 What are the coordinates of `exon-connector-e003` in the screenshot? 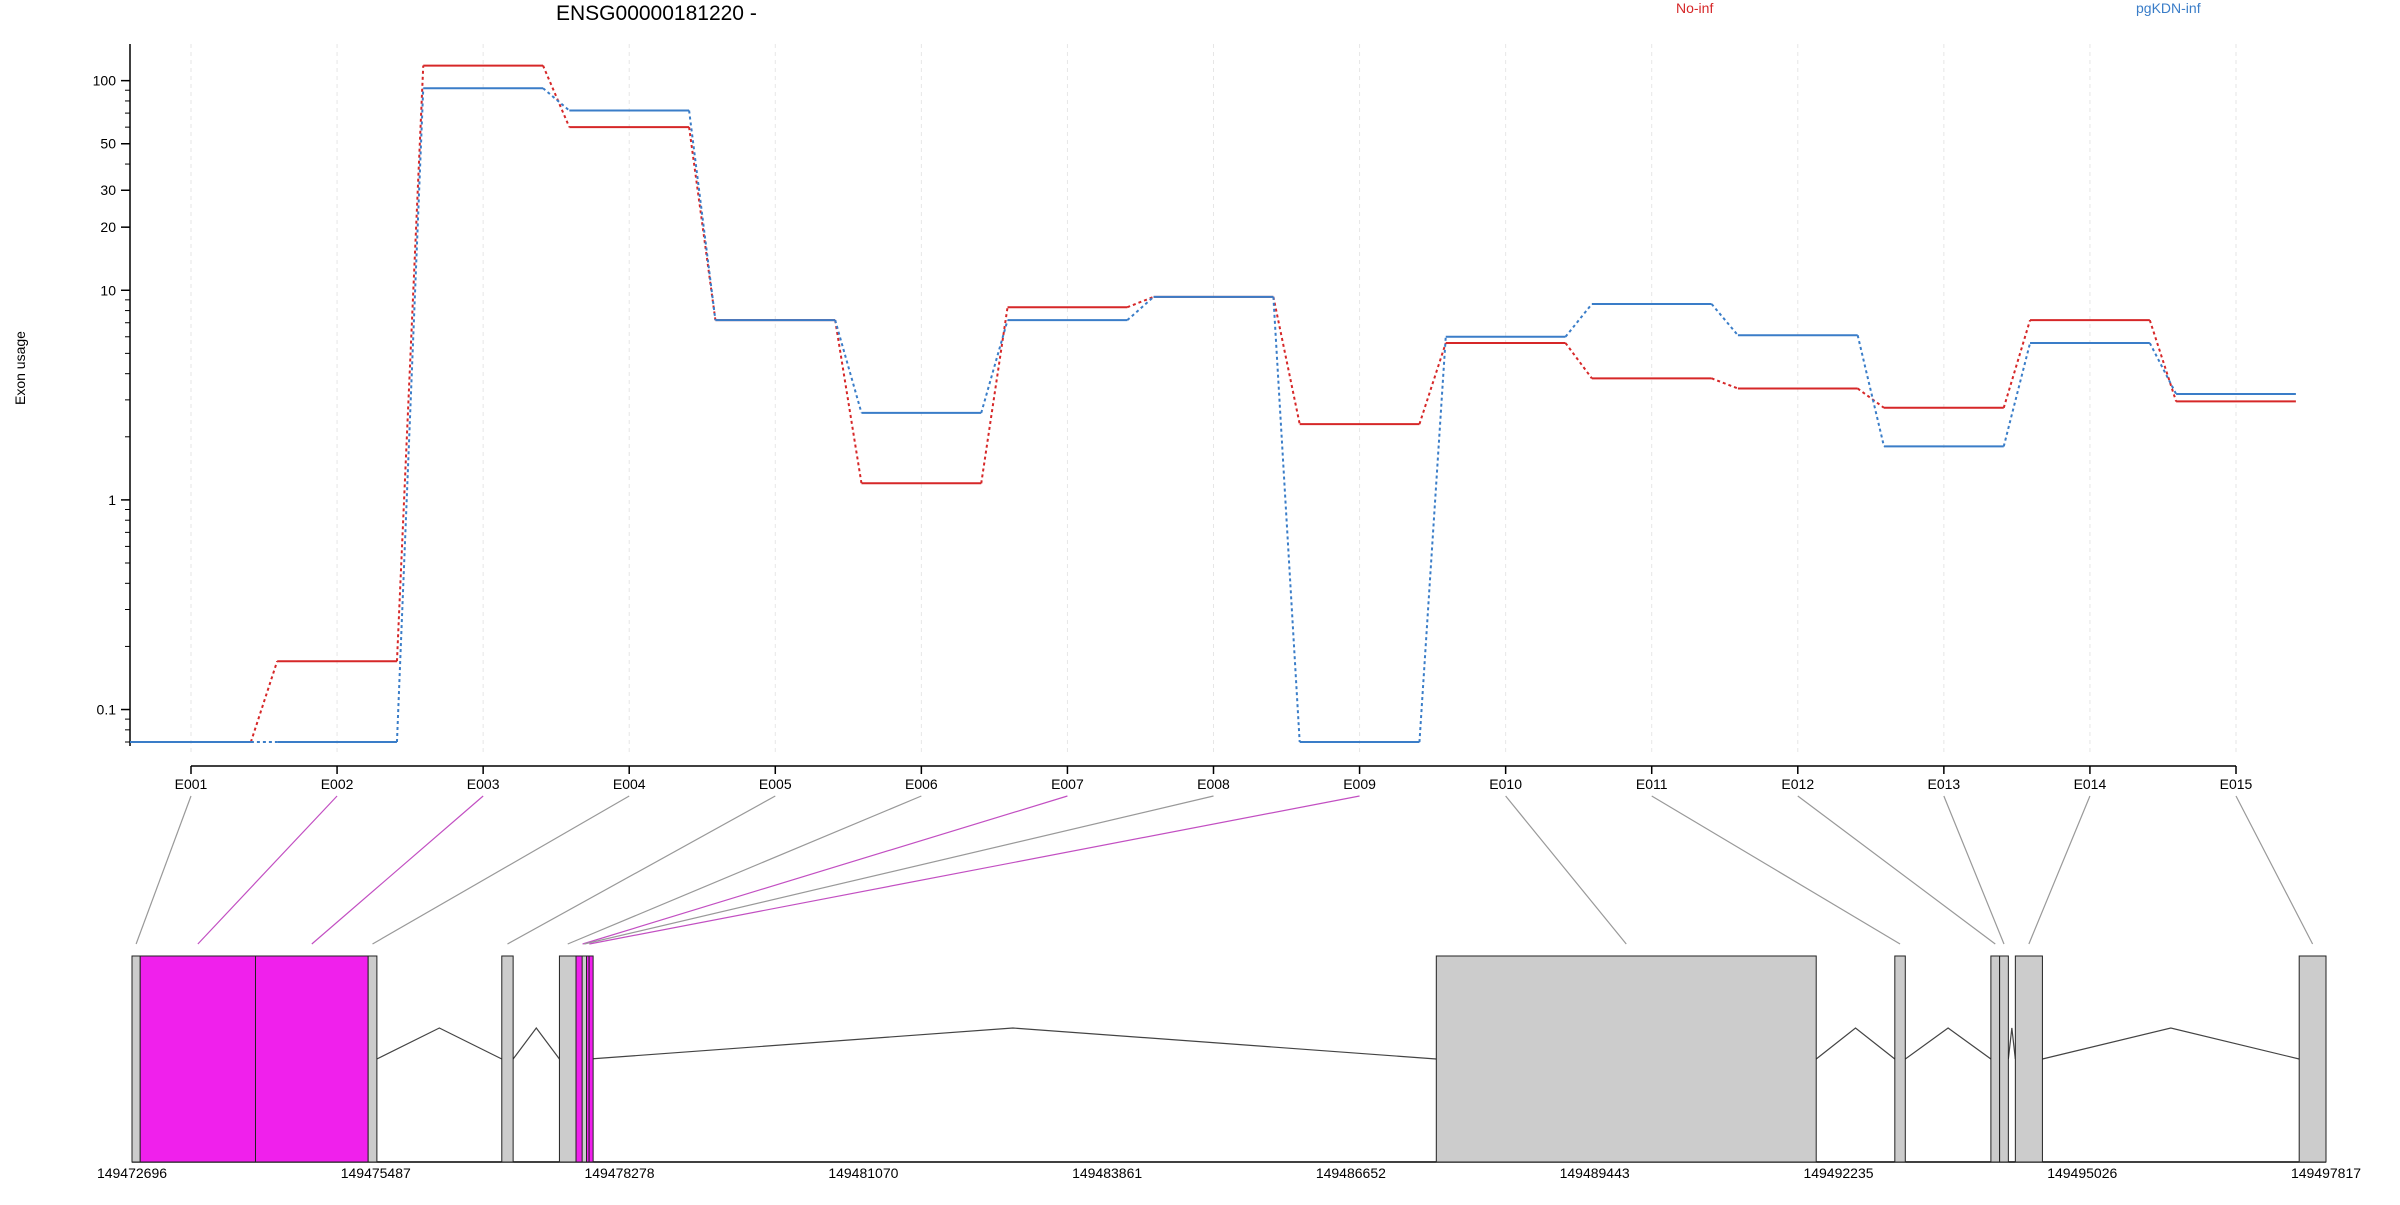 It's located at (397, 870).